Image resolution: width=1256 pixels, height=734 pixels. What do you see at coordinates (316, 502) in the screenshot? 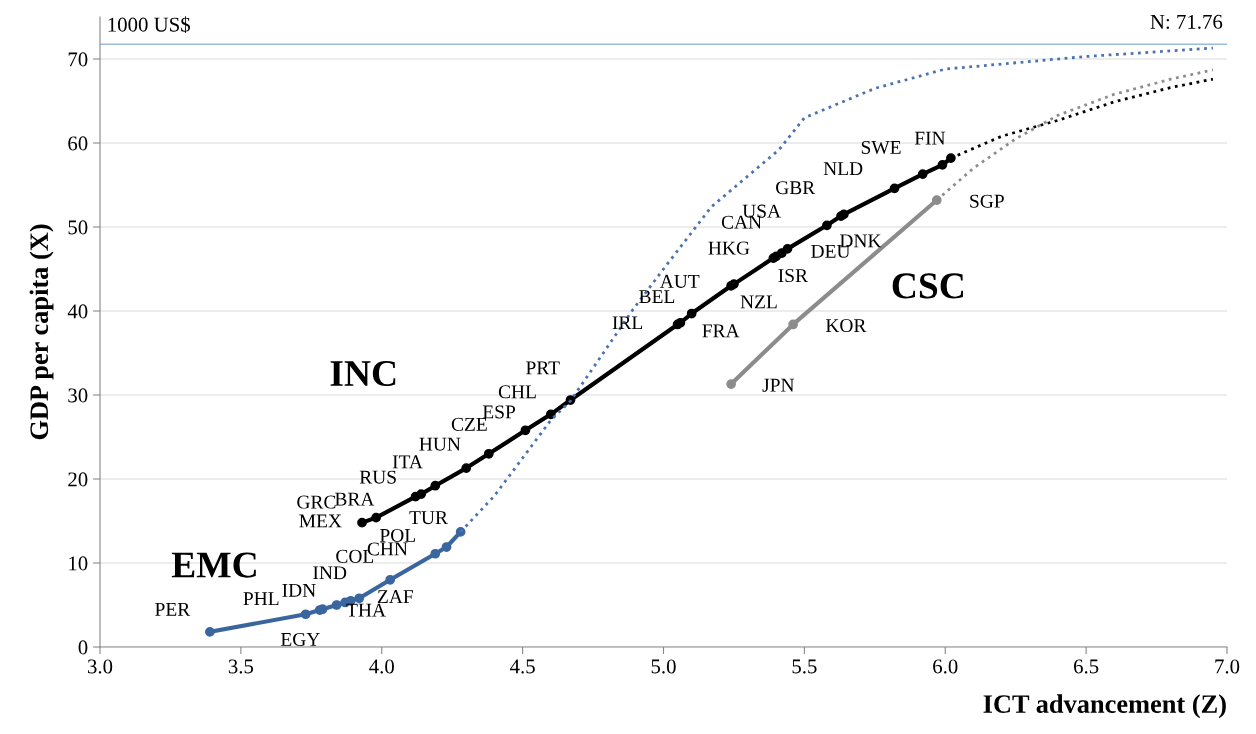
I see `annotation: GRC` at bounding box center [316, 502].